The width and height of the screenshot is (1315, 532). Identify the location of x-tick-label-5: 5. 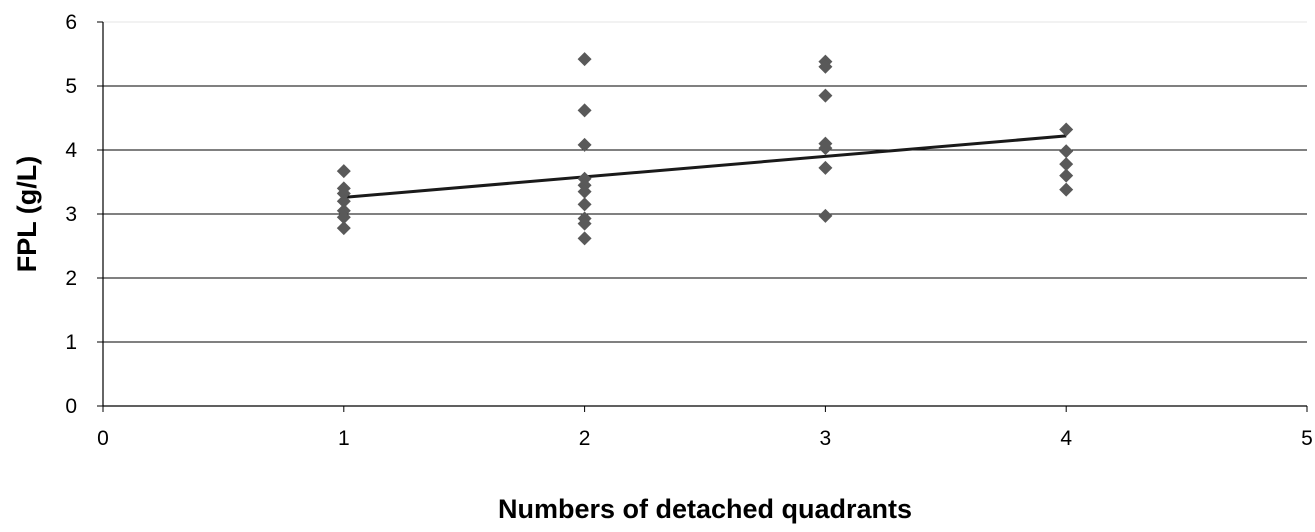
(1307, 438).